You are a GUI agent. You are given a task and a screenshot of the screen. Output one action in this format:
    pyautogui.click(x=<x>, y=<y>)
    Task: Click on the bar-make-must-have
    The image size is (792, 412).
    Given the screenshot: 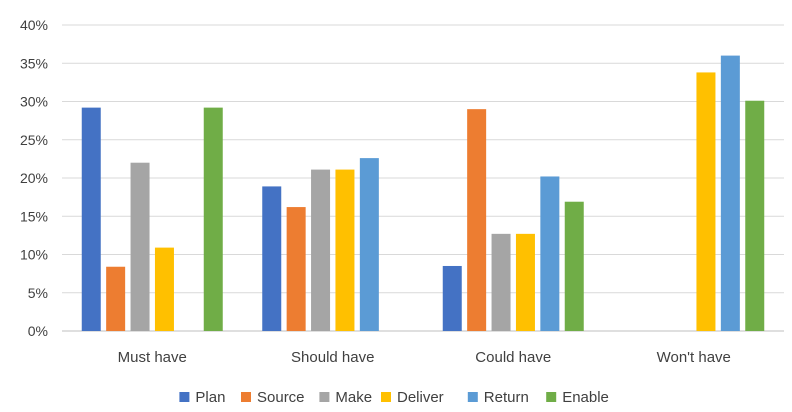 What is the action you would take?
    pyautogui.click(x=140, y=246)
    